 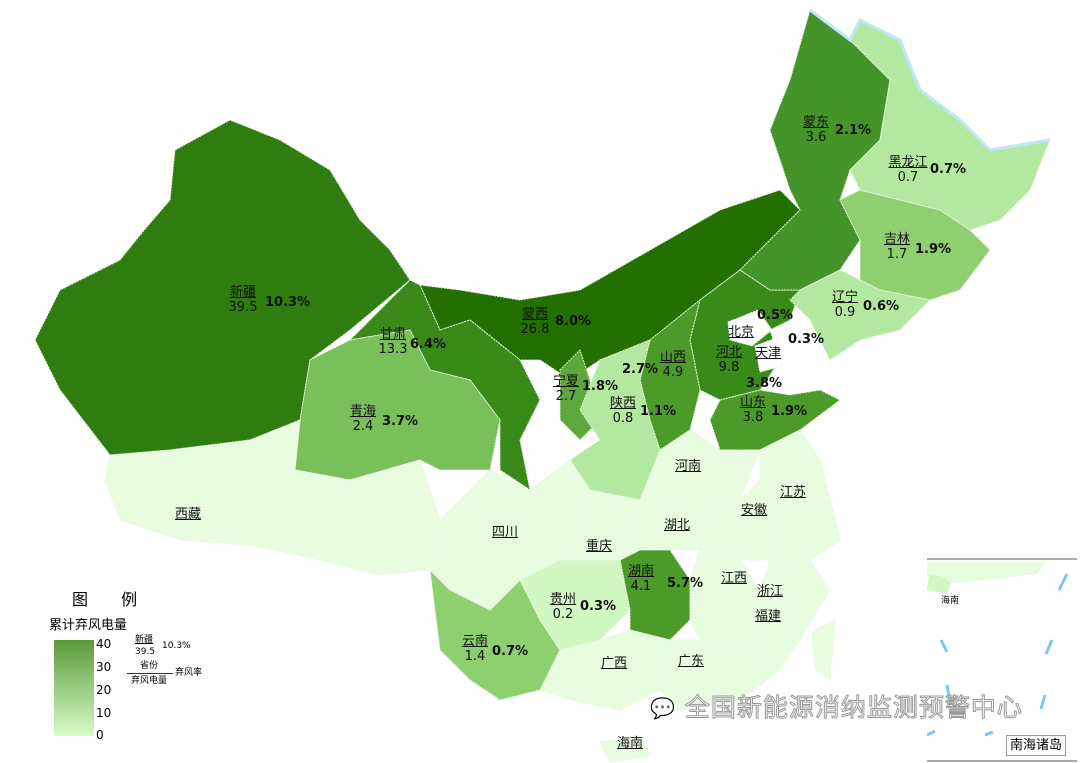 I want to click on province-curtailment-rate: 1.9%, so click(x=933, y=249).